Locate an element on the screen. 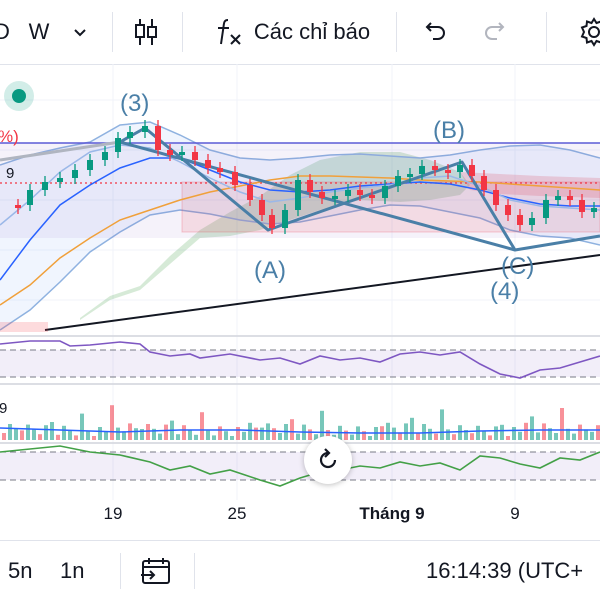 The height and width of the screenshot is (601, 600). symbol-text: D is located at coordinates (5, 31).